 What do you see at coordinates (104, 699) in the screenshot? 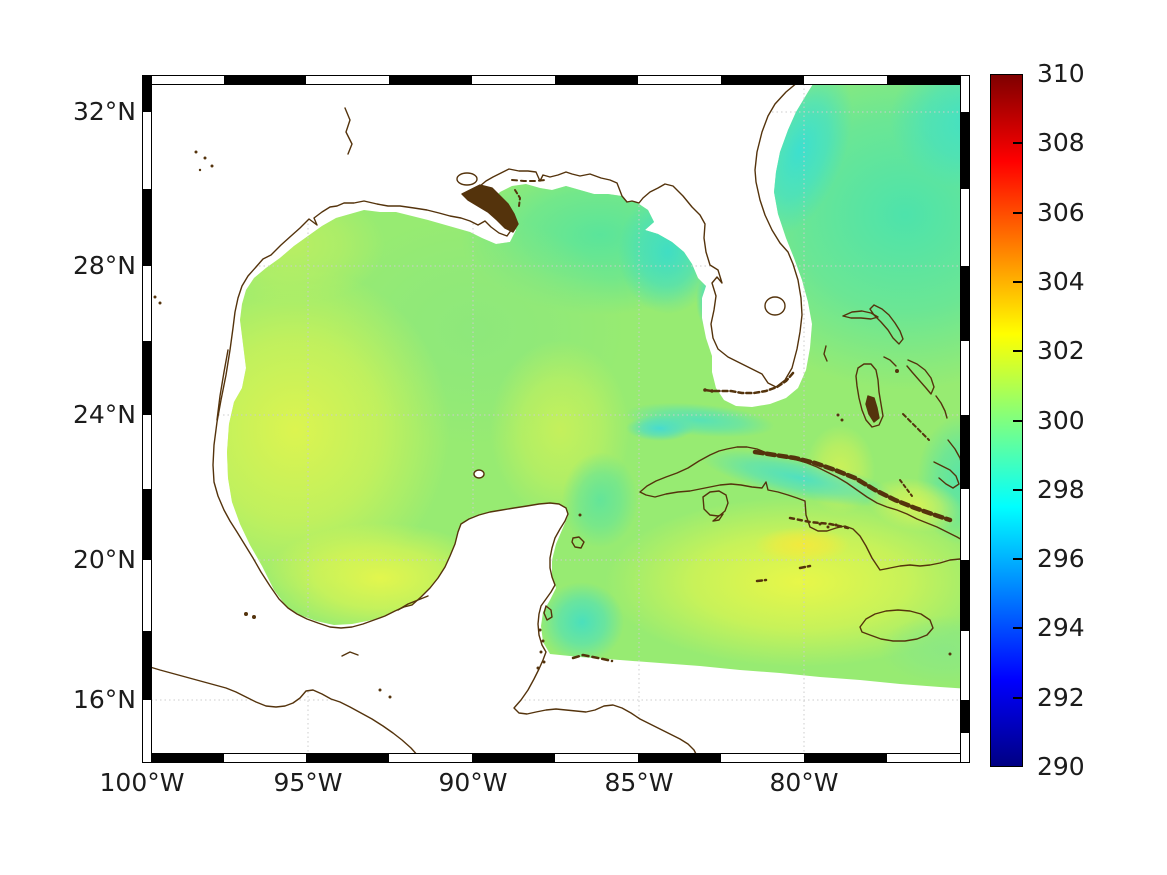
I see `y-tick-label: 16°N` at bounding box center [104, 699].